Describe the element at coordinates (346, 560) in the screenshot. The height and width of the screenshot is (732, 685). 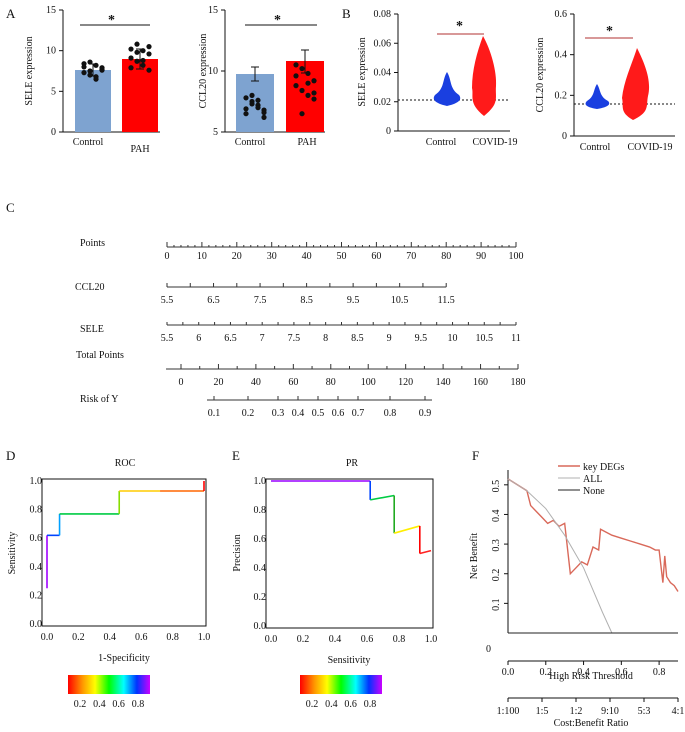
I see `axis-ticks: 0.0 0.2 0.4 0.6 0.8 1.0 0.0 0.2 0.4 0.6 0.8 1.0` at that location.